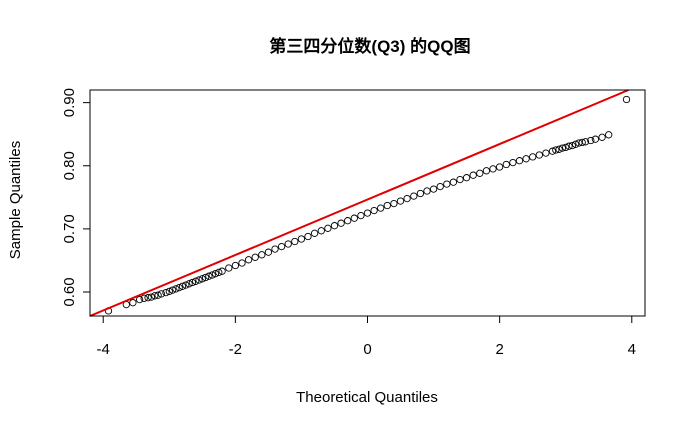 The height and width of the screenshot is (432, 692). Describe the element at coordinates (76, 197) in the screenshot. I see `y-axis: 0.60 0.70 0.80 0.90` at that location.